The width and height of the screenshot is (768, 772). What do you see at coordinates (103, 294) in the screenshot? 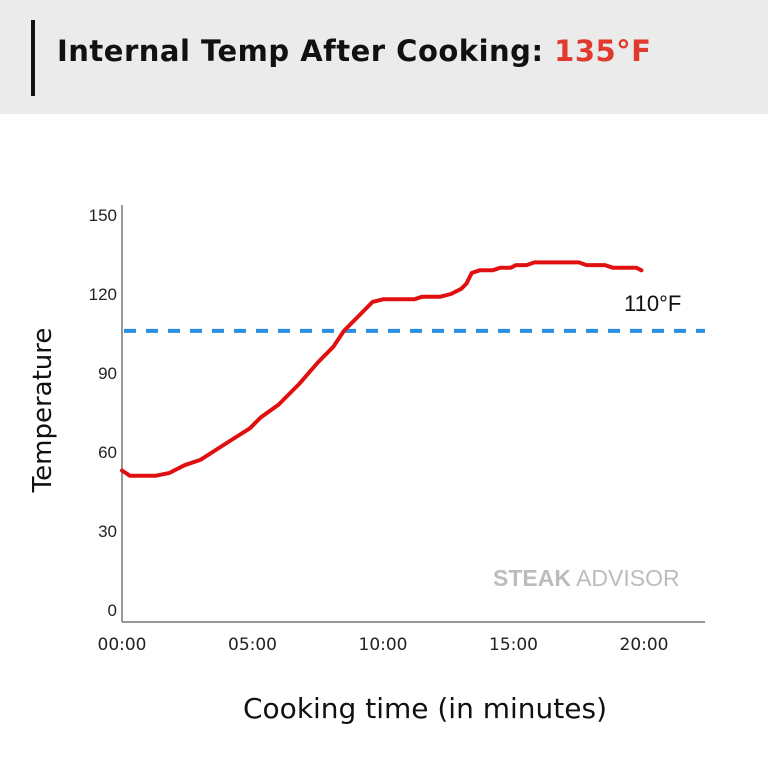
I see `y-tick-label: 120` at bounding box center [103, 294].